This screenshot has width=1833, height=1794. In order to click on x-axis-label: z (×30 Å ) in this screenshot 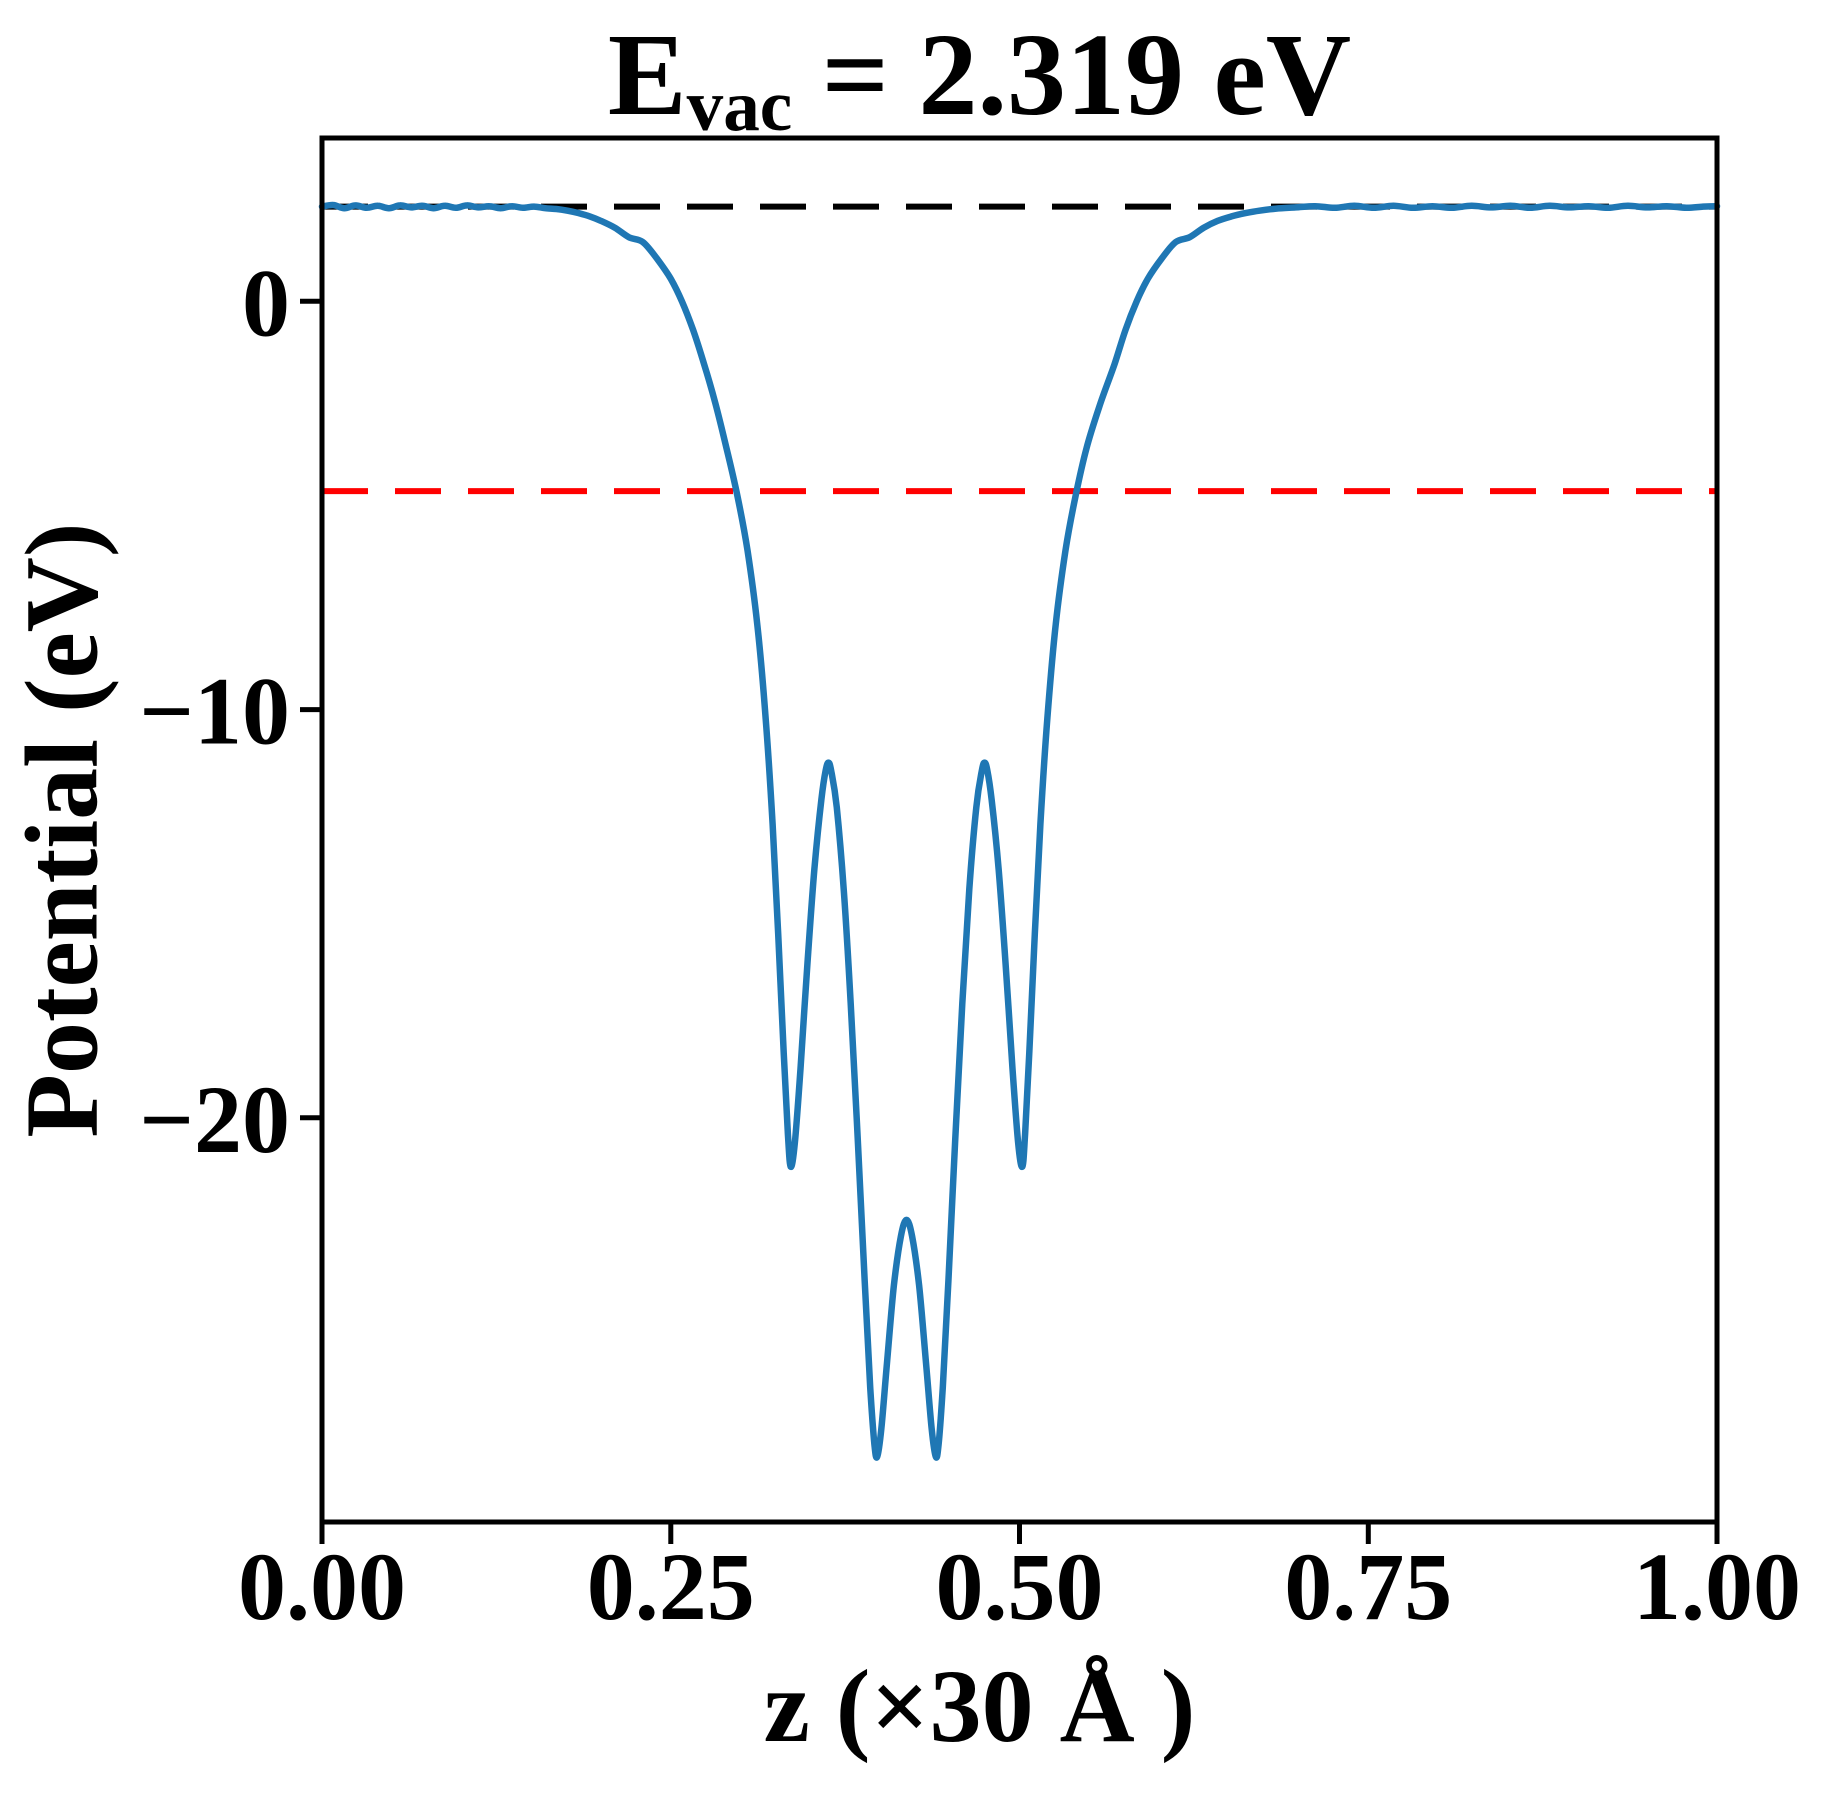, I will do `click(979, 1706)`.